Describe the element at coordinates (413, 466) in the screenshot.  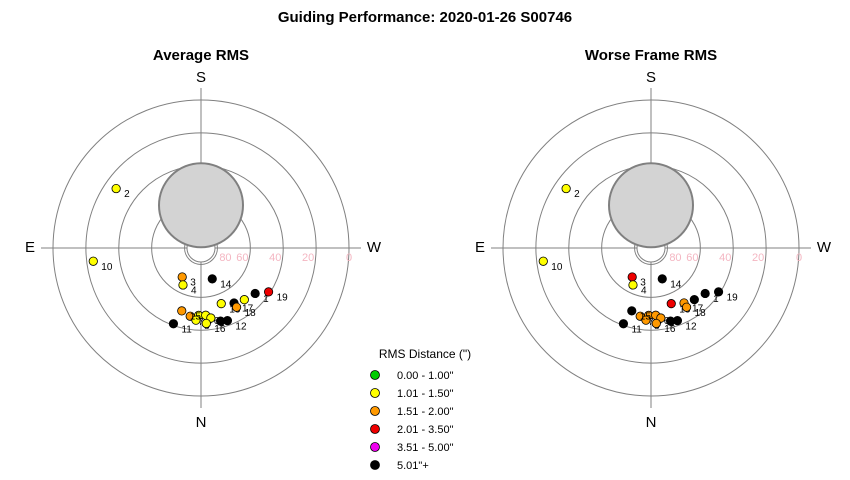
I see `legend-label: 5.01"+` at that location.